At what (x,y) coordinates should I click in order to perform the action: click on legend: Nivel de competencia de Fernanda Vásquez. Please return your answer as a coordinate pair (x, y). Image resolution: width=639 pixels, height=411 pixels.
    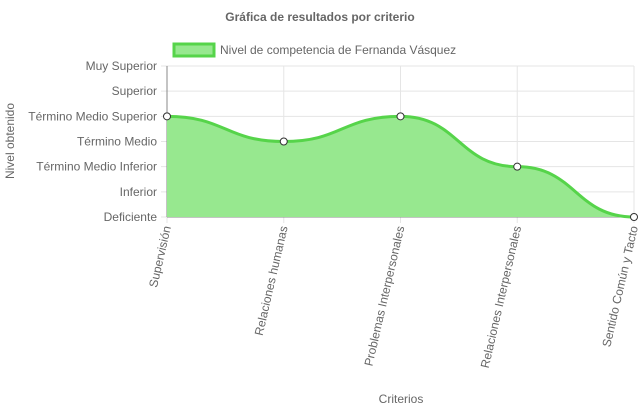
    Looking at the image, I should click on (314, 50).